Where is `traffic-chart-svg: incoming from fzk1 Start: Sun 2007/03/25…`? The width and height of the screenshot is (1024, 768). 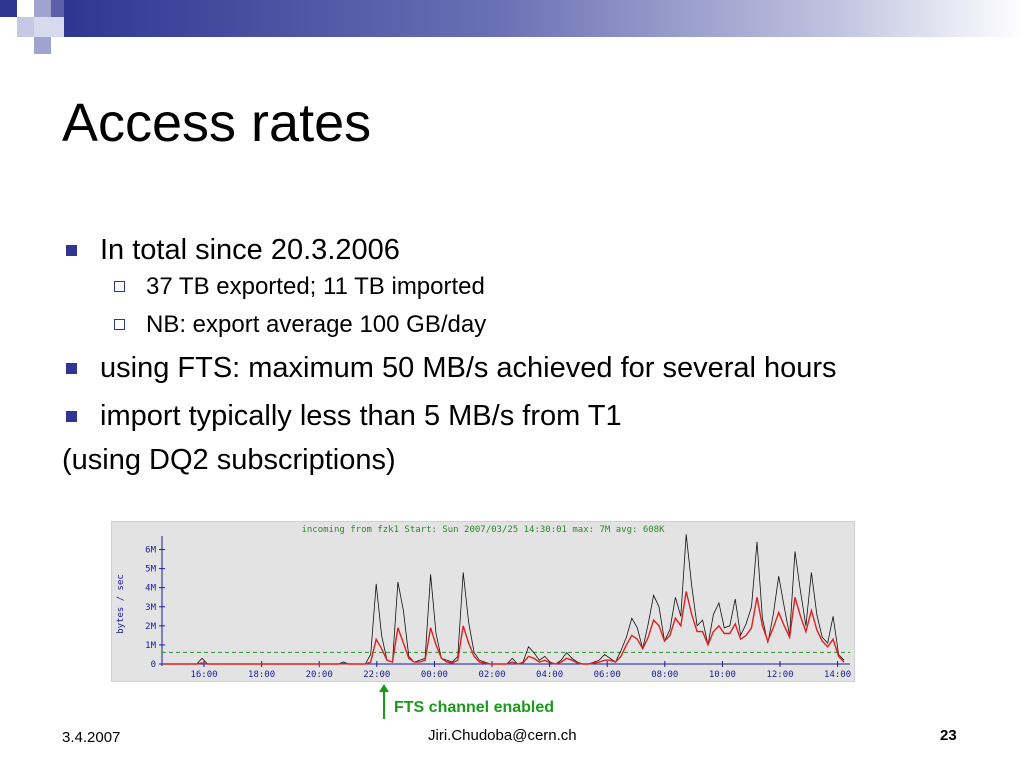 traffic-chart-svg: incoming from fzk1 Start: Sun 2007/03/25… is located at coordinates (483, 602).